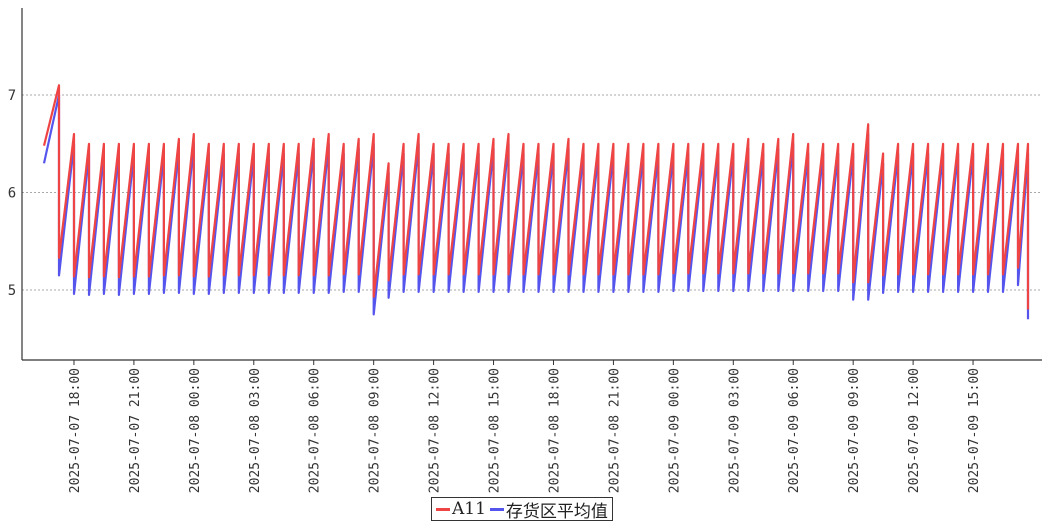 The height and width of the screenshot is (526, 1042). Describe the element at coordinates (496, 509) in the screenshot. I see `legend-swatch-average` at that location.